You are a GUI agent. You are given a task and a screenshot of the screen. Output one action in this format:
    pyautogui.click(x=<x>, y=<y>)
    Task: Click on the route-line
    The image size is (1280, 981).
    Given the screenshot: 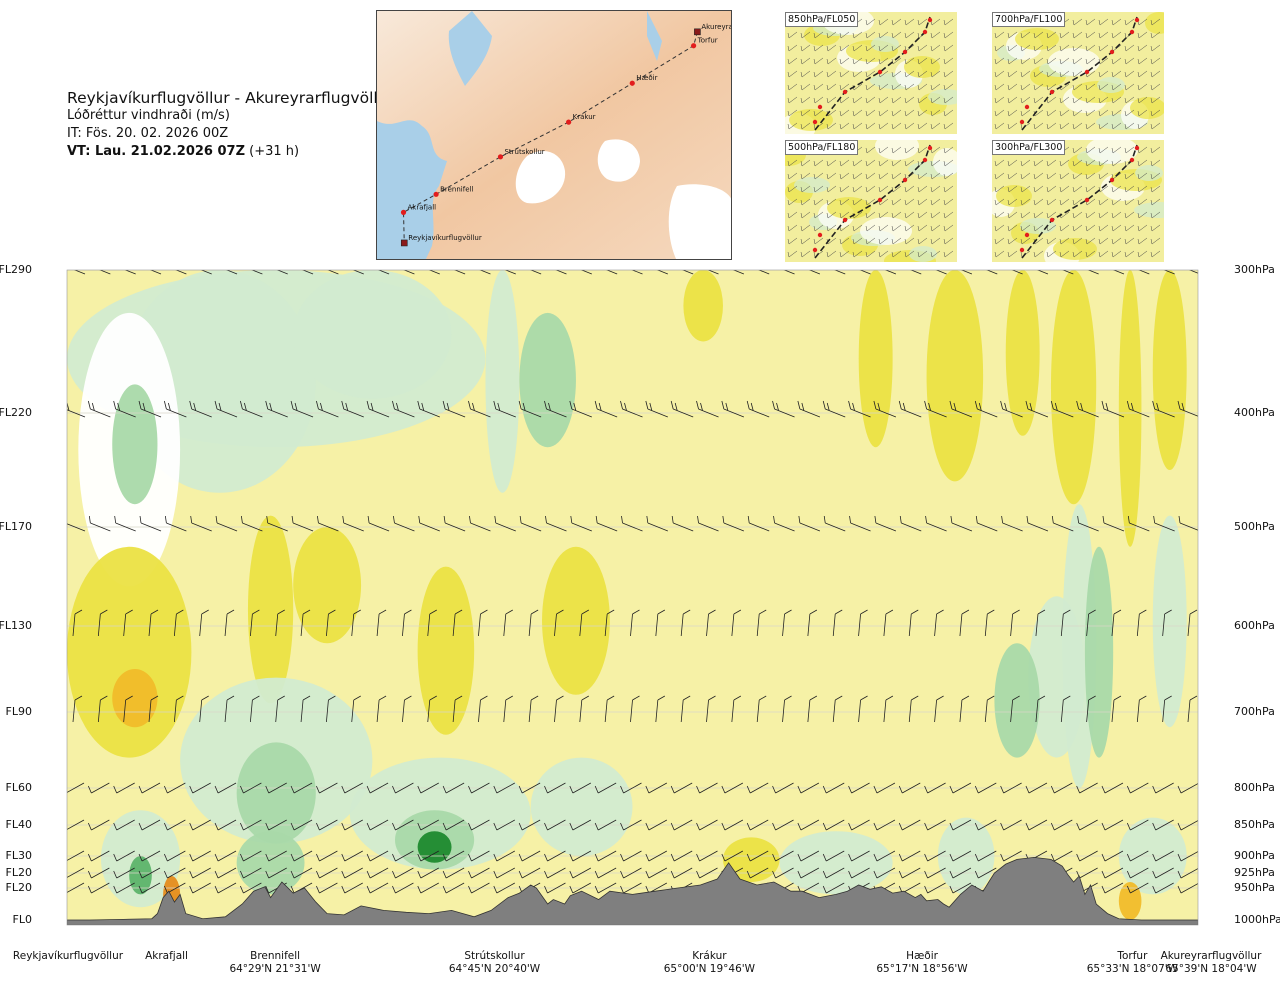 What is the action you would take?
    pyautogui.click(x=550, y=137)
    